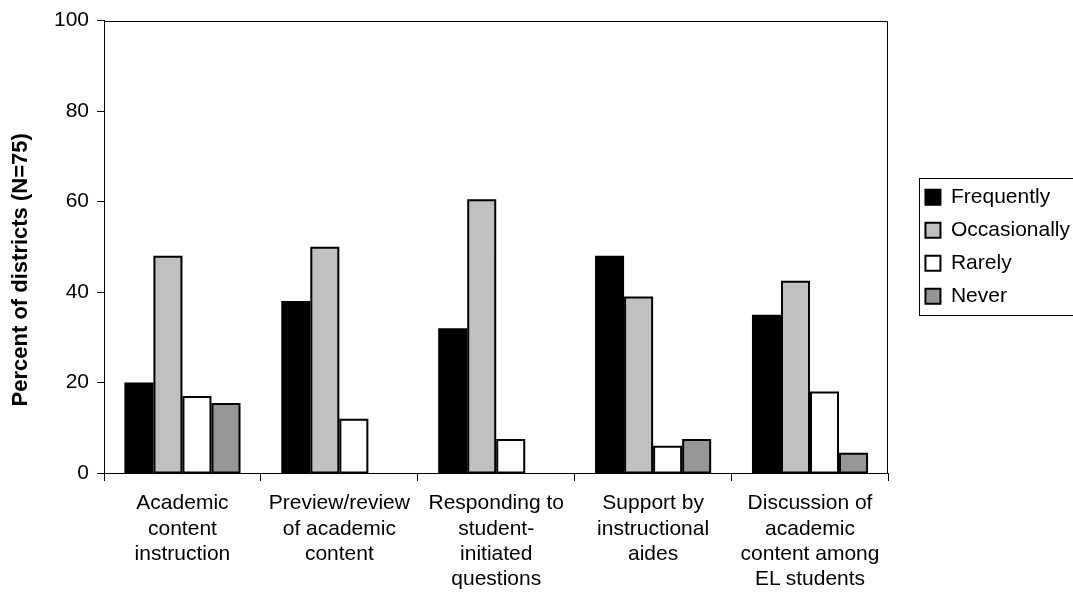 The height and width of the screenshot is (599, 1073). What do you see at coordinates (77, 200) in the screenshot?
I see `y-tick-label: 60` at bounding box center [77, 200].